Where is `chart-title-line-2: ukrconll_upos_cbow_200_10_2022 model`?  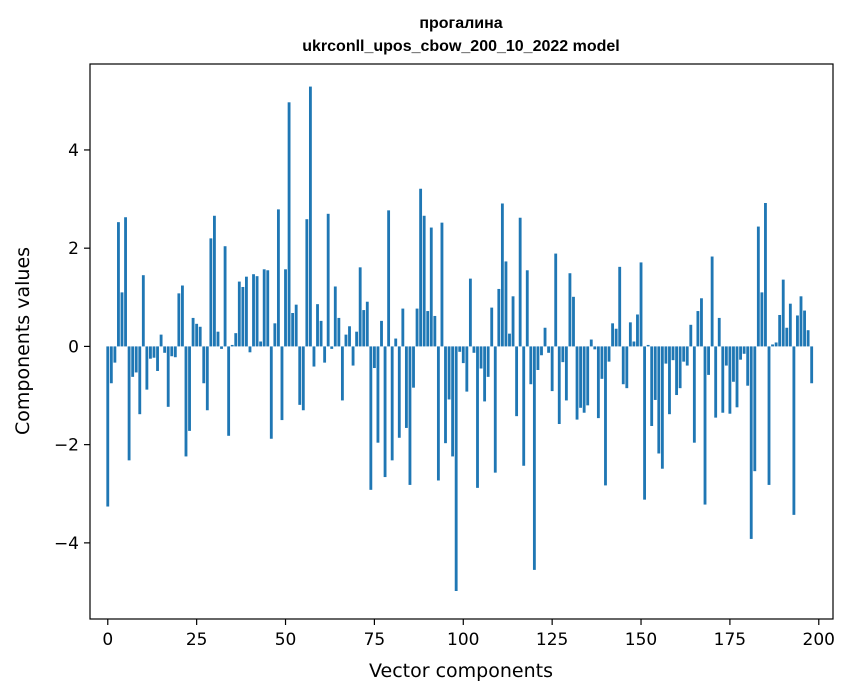 chart-title-line-2: ukrconll_upos_cbow_200_10_2022 model is located at coordinates (460, 46).